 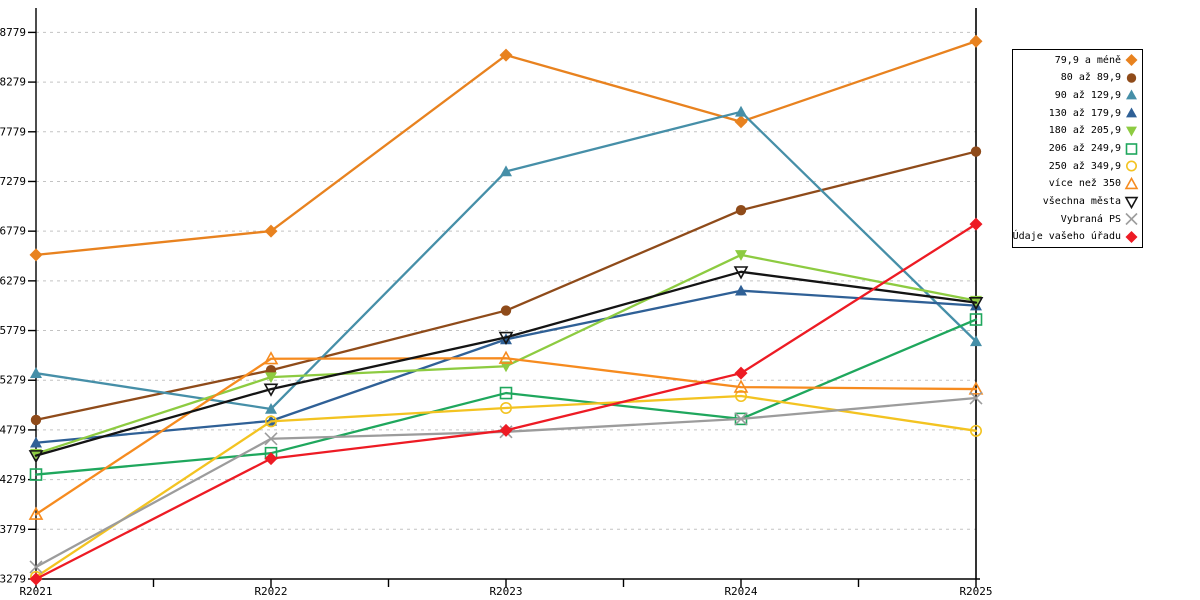 What do you see at coordinates (1076, 131) in the screenshot?
I see `legend-item: 180 až 205,9` at bounding box center [1076, 131].